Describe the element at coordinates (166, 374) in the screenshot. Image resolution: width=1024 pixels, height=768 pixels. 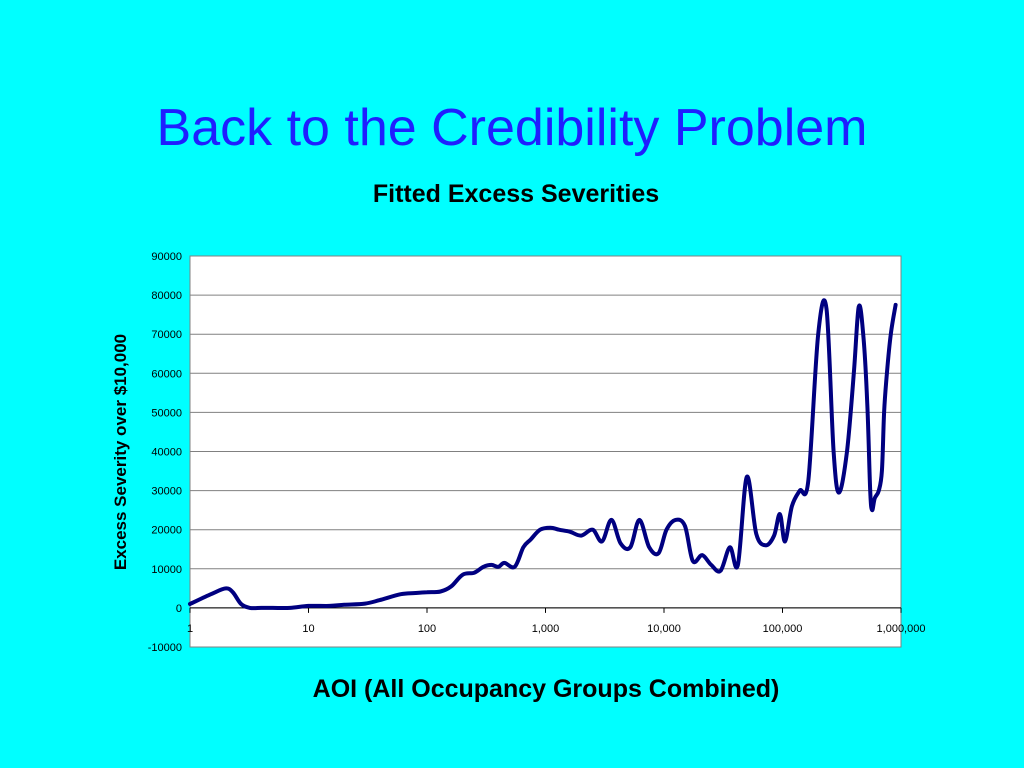
I see `y-tick-label: 60000` at that location.